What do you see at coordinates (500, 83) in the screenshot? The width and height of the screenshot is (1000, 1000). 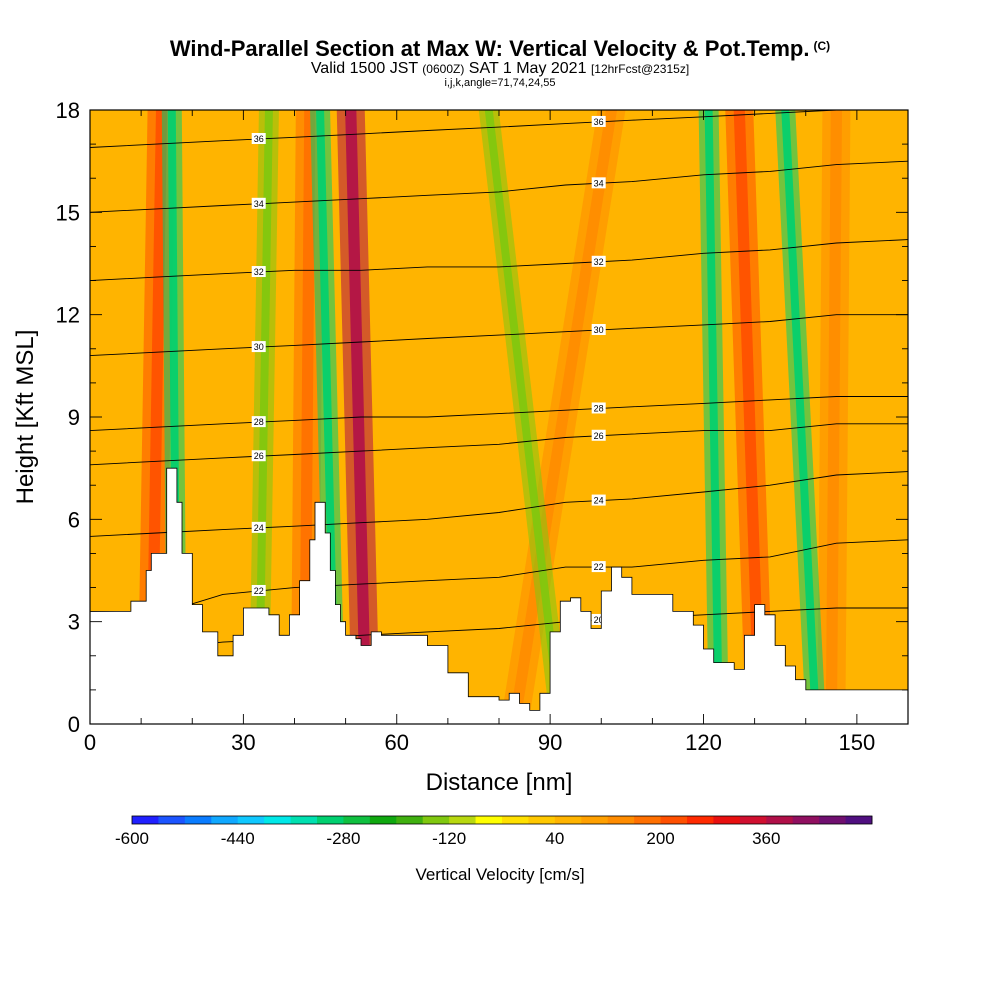 I see `chart-indices: i,j,k,angle=71,74,24,55` at bounding box center [500, 83].